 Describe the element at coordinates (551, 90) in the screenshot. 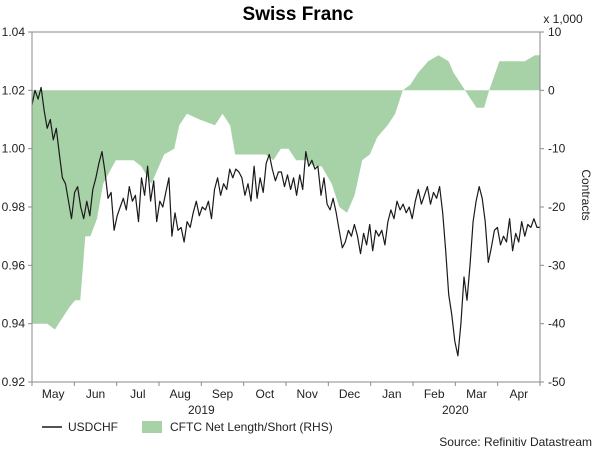

I see `right-axis-tick-label: 0` at that location.